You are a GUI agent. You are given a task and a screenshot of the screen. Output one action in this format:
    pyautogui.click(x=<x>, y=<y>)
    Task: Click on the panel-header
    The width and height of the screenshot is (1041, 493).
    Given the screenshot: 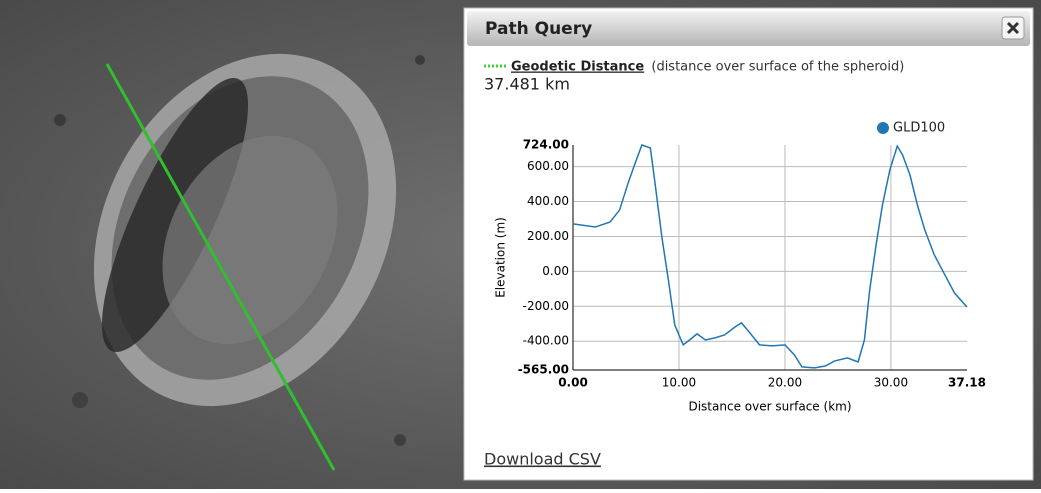 What is the action you would take?
    pyautogui.click(x=748, y=28)
    